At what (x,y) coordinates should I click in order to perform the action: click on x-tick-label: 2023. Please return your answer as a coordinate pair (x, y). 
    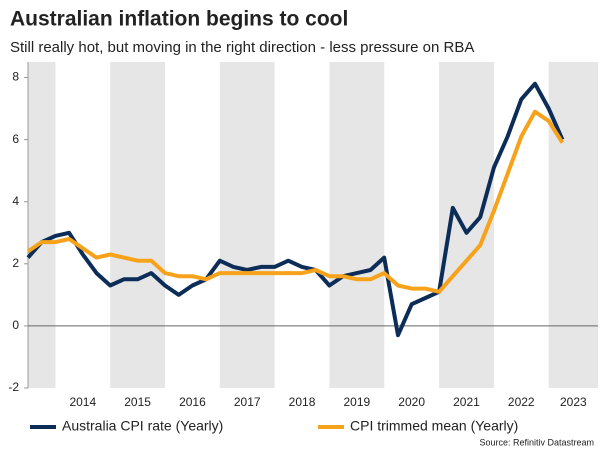
    Looking at the image, I should click on (573, 402).